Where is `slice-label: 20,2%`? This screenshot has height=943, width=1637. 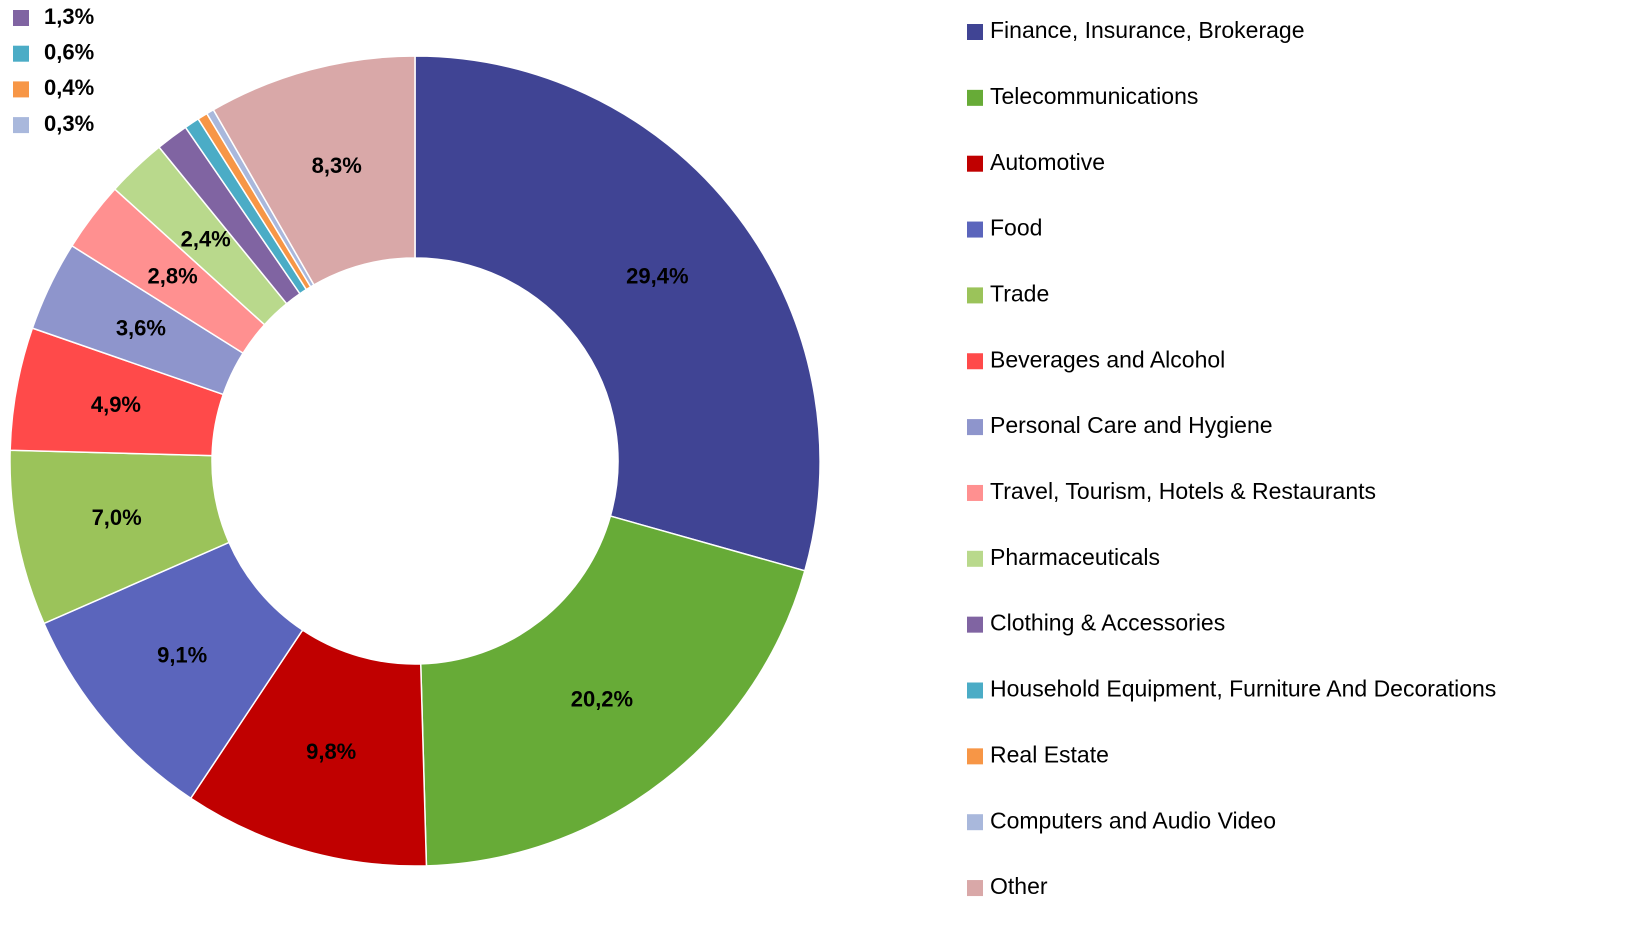 slice-label: 20,2% is located at coordinates (602, 699).